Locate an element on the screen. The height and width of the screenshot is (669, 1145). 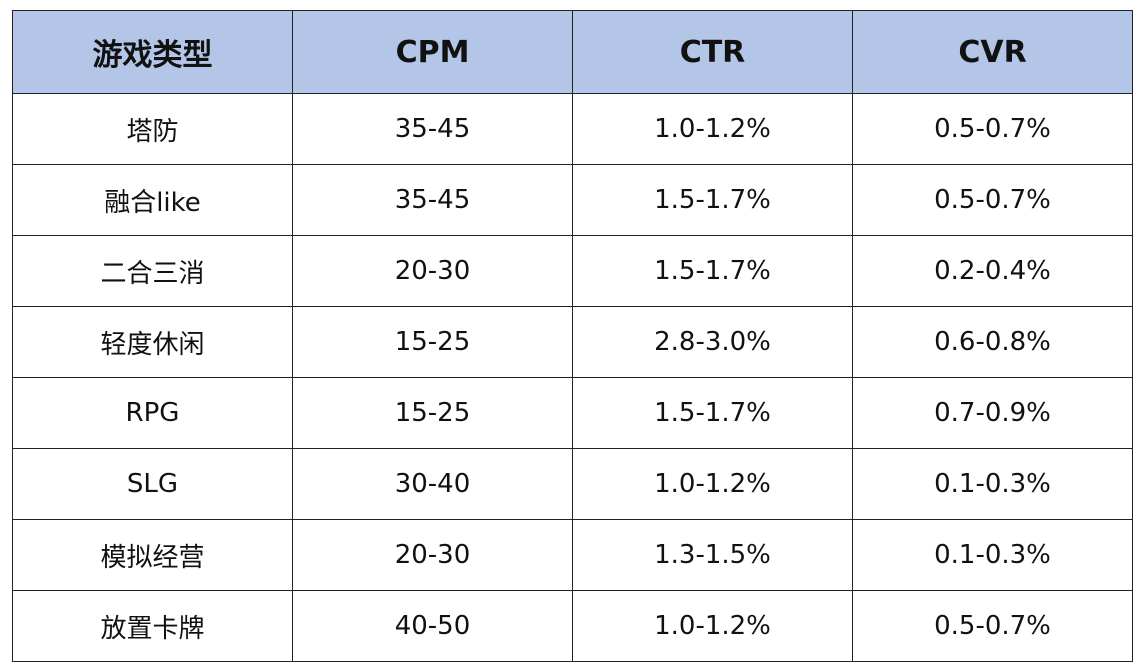
header-cpm: CPM is located at coordinates (432, 52).